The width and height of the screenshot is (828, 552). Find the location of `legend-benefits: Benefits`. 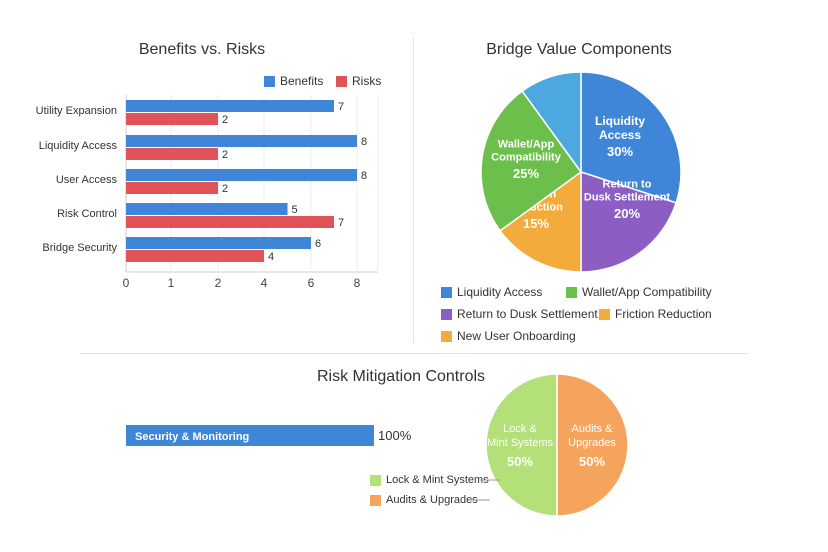

legend-benefits: Benefits is located at coordinates (293, 81).